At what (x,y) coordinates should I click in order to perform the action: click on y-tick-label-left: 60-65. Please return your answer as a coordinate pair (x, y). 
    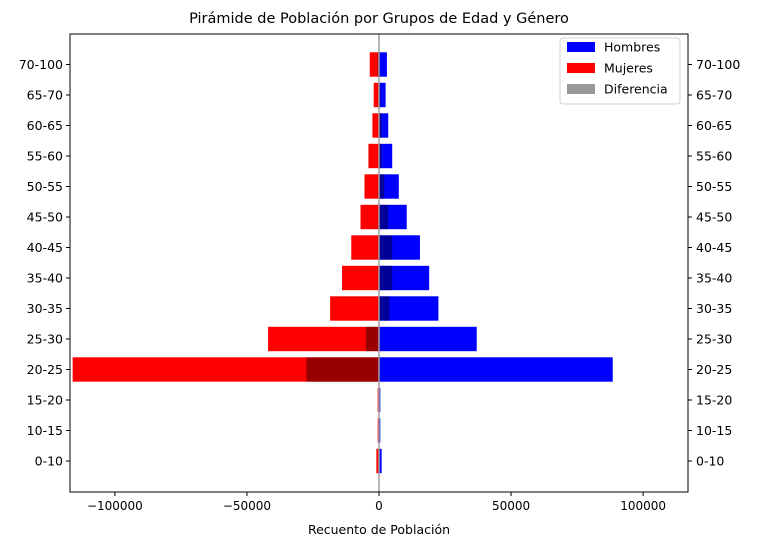
    Looking at the image, I should click on (45, 125).